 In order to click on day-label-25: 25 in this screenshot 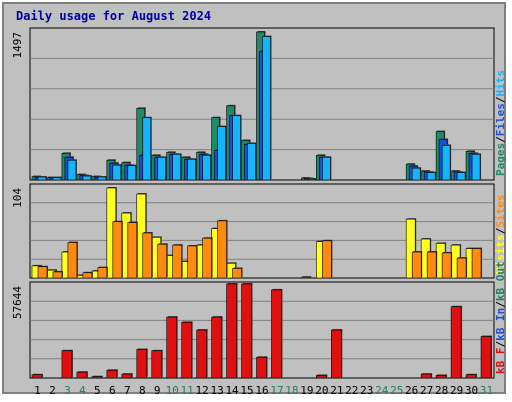, I will do `click(396, 390)`.